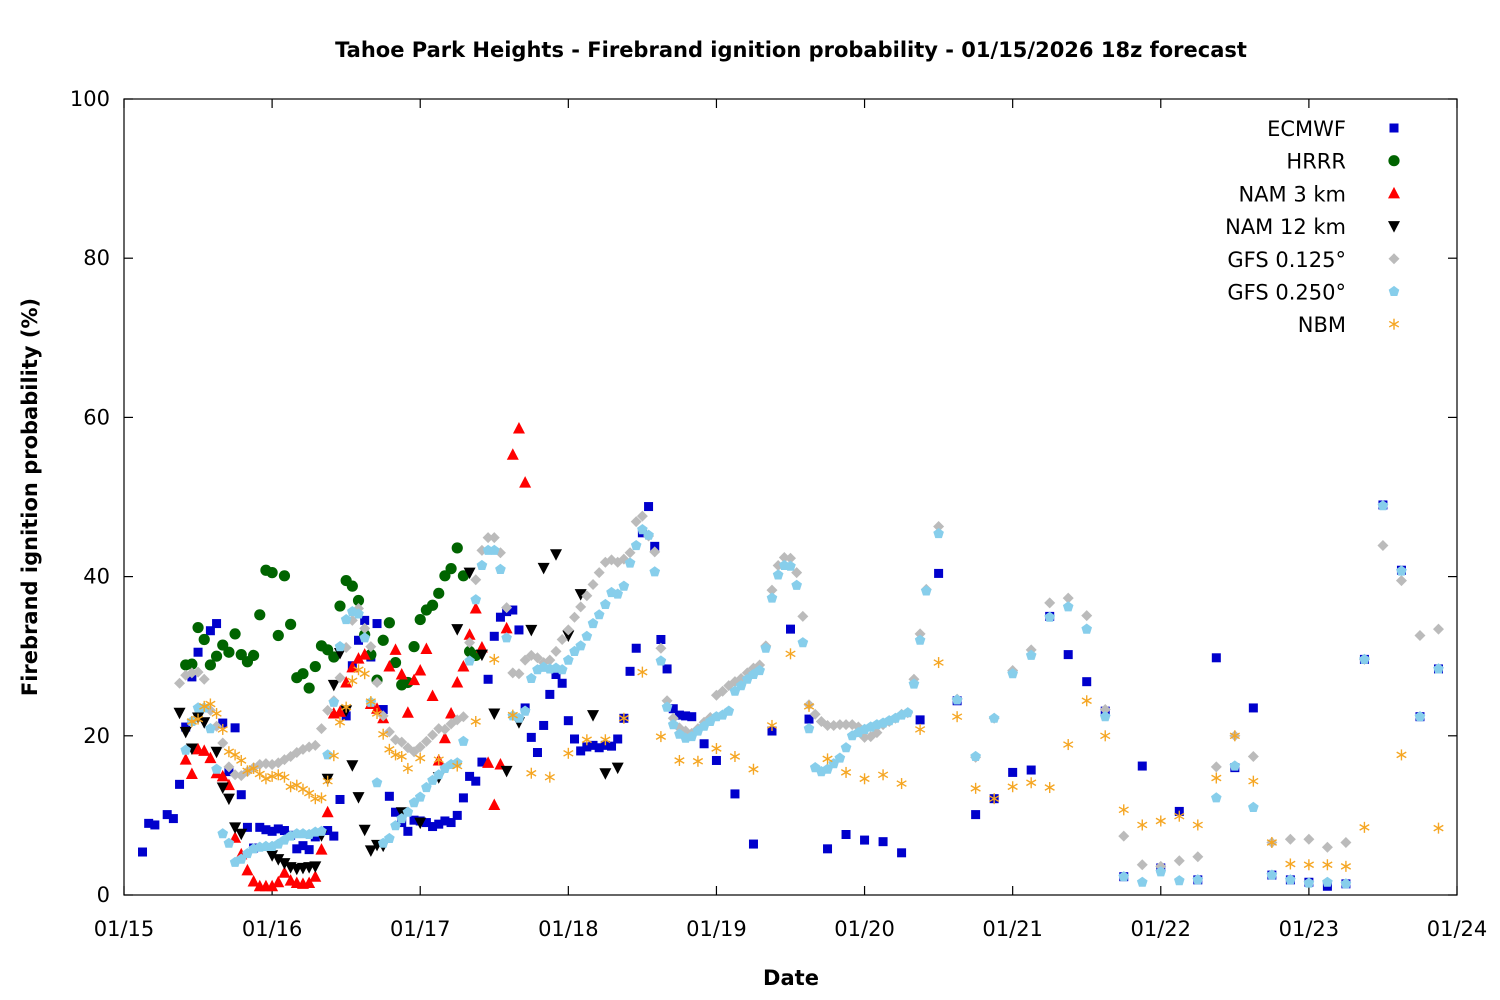 The width and height of the screenshot is (1500, 1000). I want to click on x-tick-label: 01/24, so click(1457, 929).